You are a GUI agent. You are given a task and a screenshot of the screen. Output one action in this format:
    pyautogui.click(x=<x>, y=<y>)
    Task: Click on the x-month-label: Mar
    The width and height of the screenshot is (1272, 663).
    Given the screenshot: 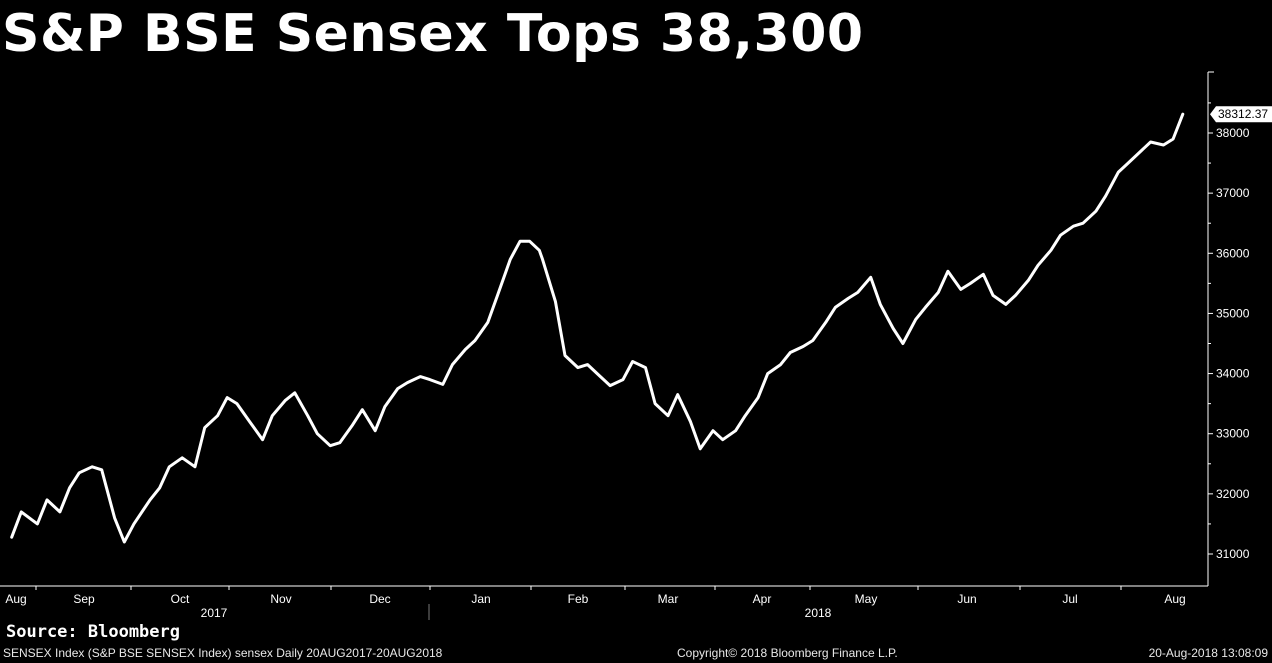 What is the action you would take?
    pyautogui.click(x=668, y=599)
    